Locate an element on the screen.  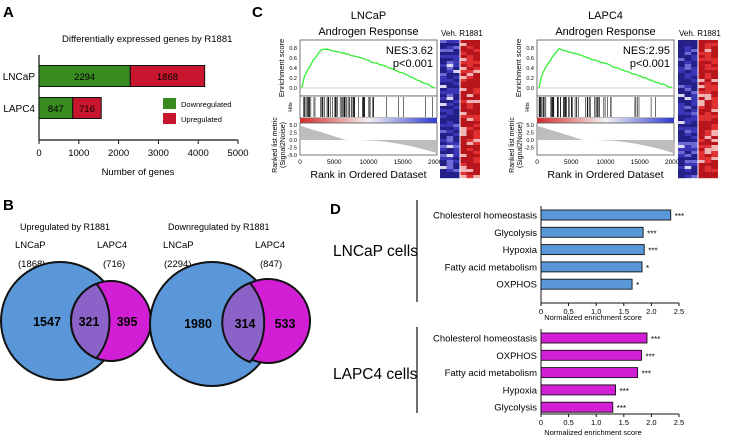
gsea-cell-title: LNCaP is located at coordinates (368, 16).